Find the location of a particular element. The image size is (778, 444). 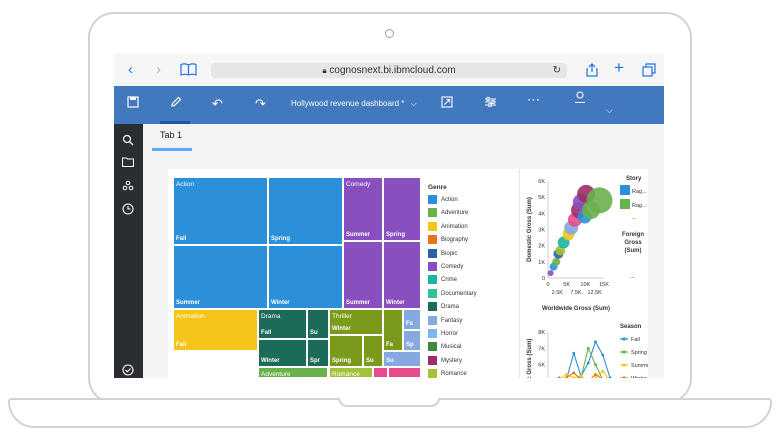

back-icon: ‹ is located at coordinates (130, 69).